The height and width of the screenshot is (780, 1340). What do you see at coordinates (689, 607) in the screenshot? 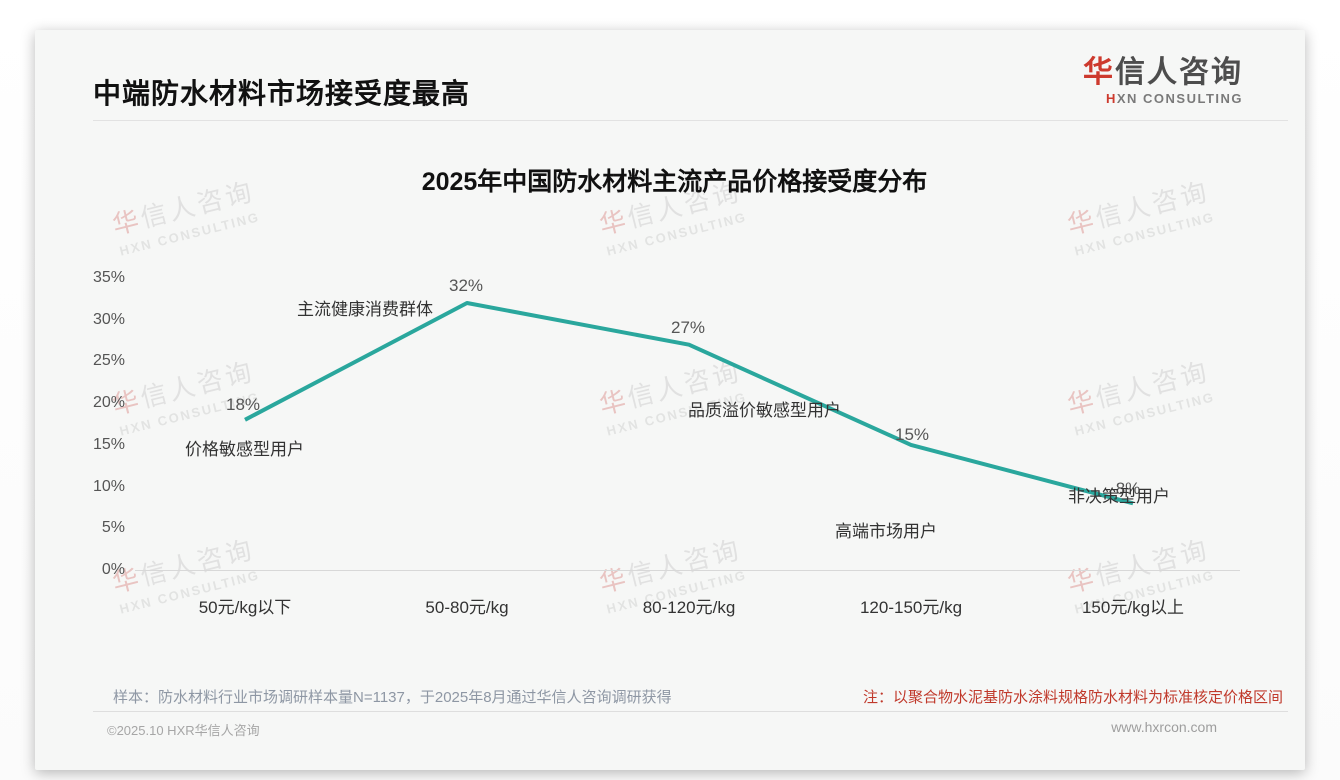
I see `x-axis-label: 80-120元/kg` at bounding box center [689, 607].